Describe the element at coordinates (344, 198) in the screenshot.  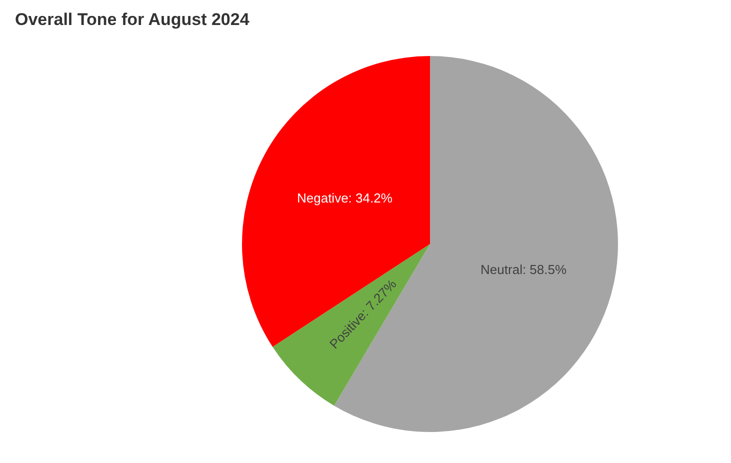
I see `slice-label: Negative: 34.2%` at that location.